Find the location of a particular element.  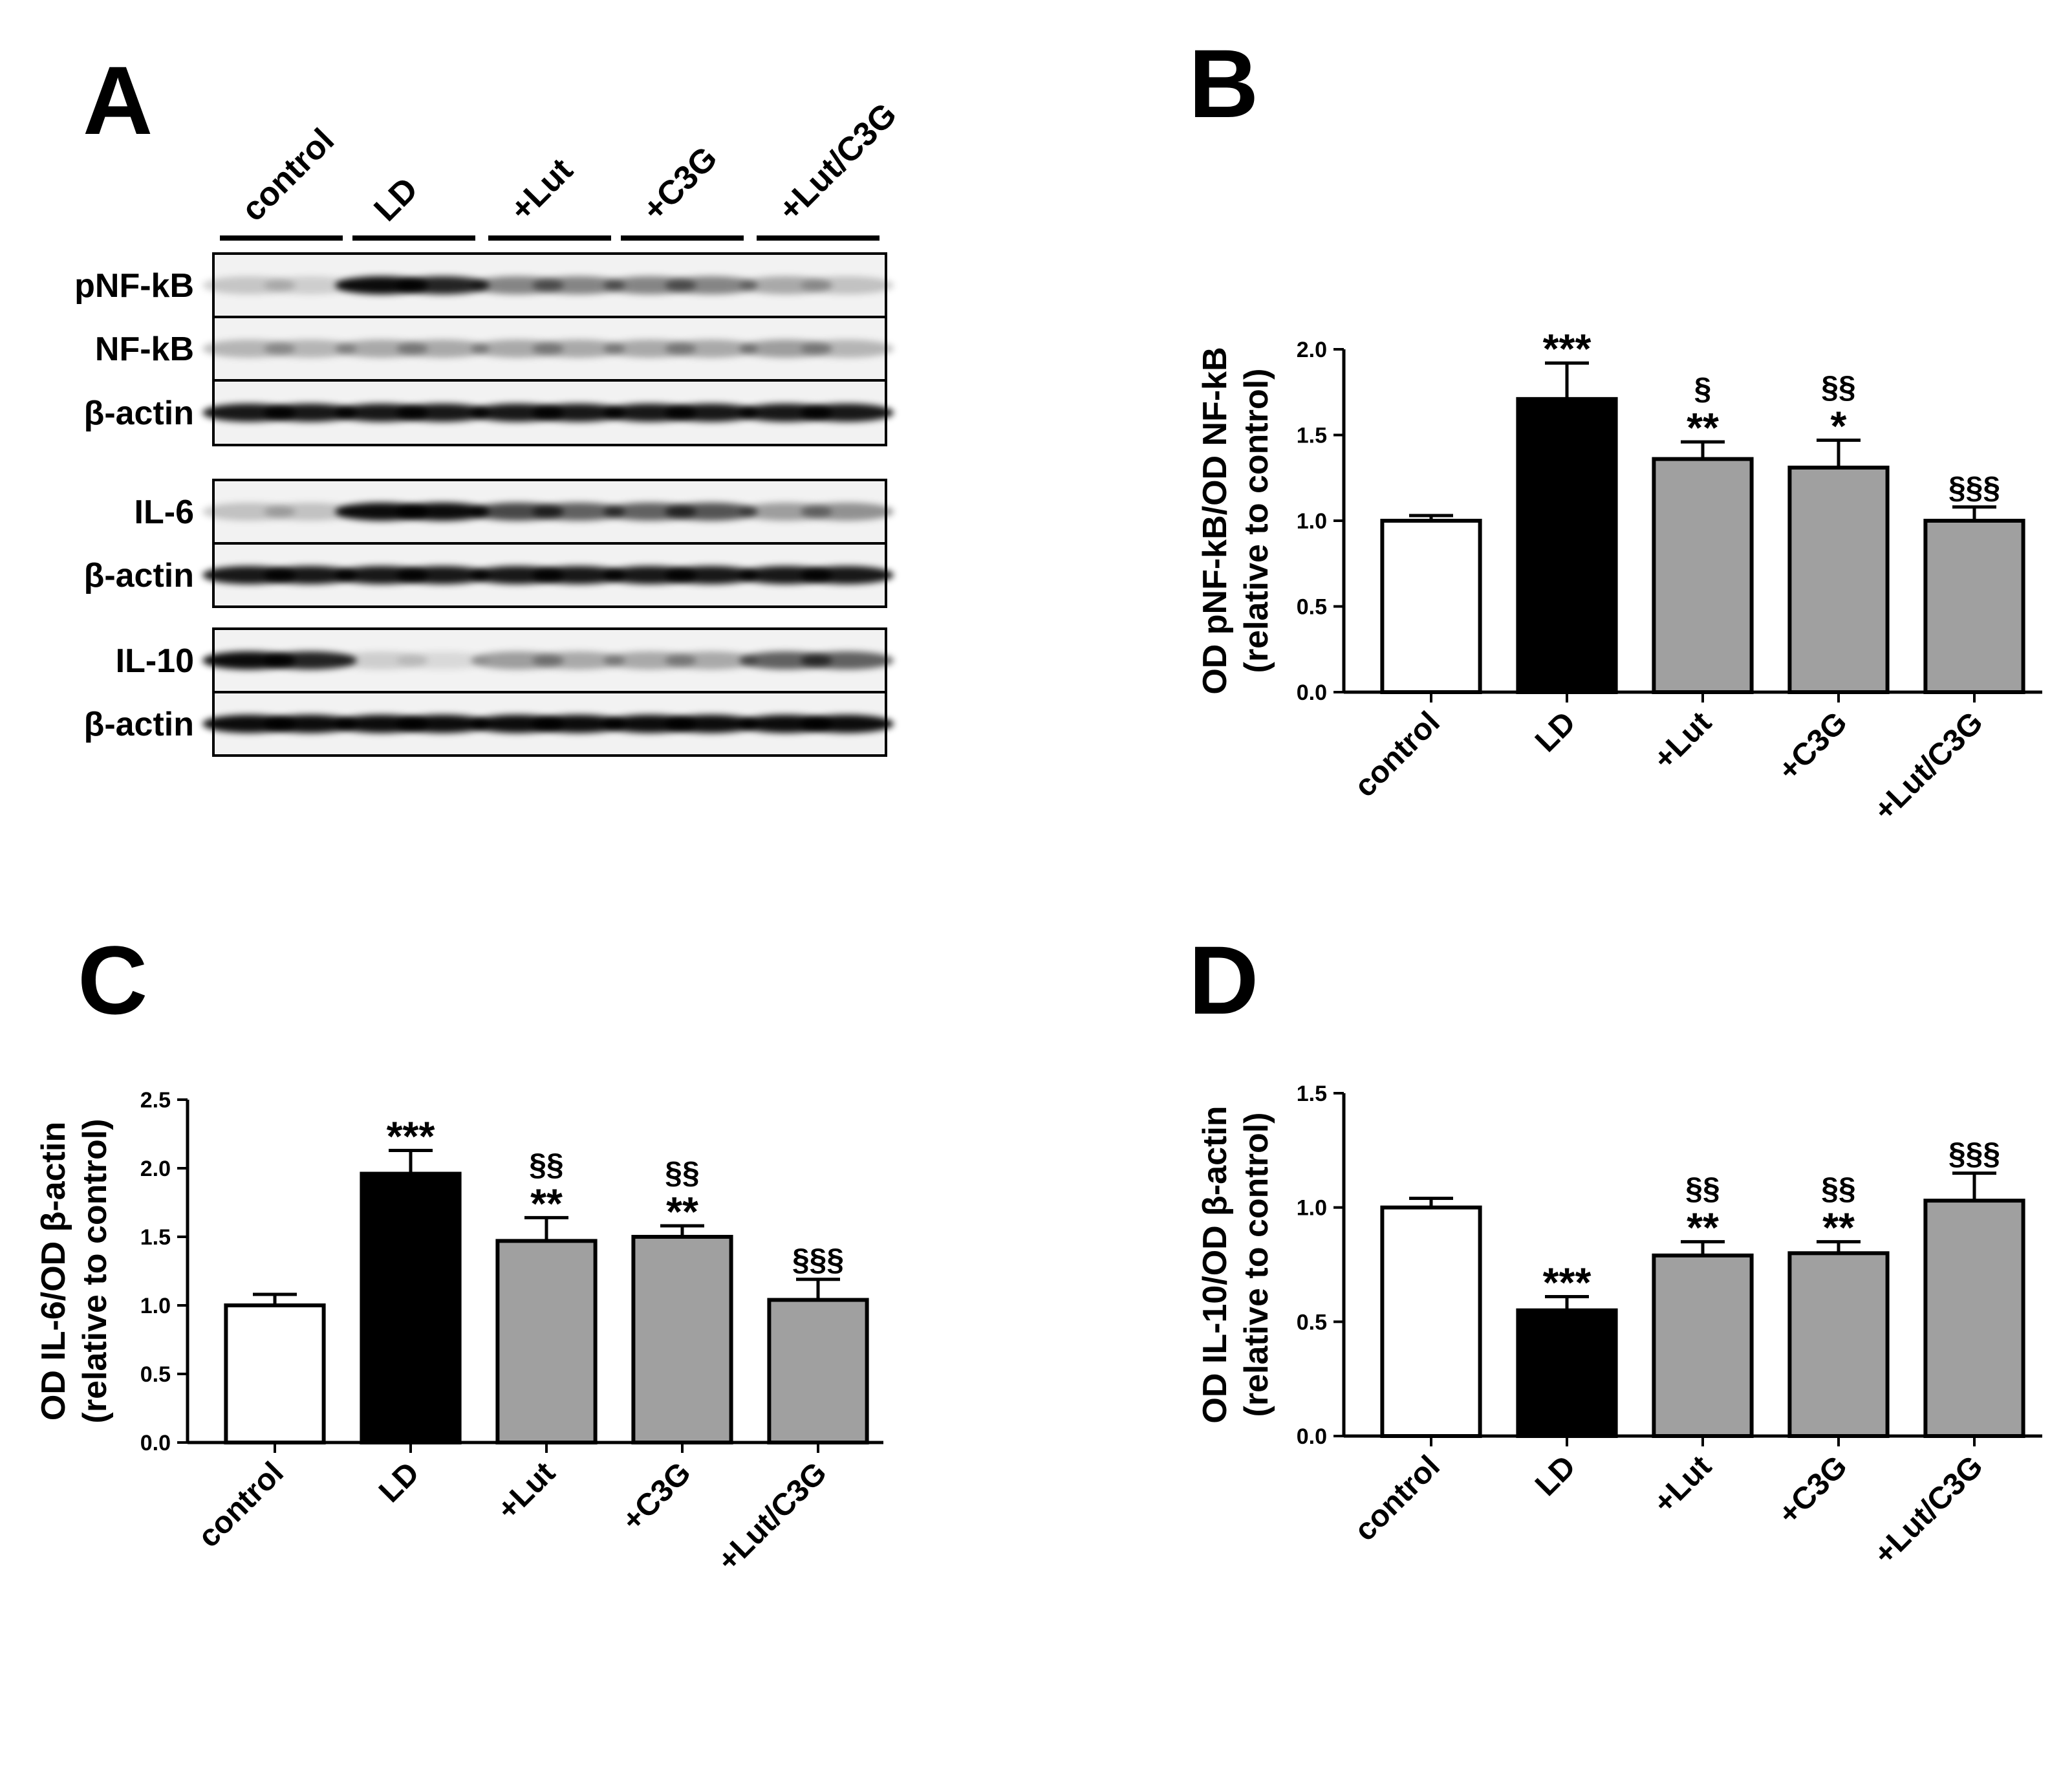

panel-label-a: A is located at coordinates (118, 100).